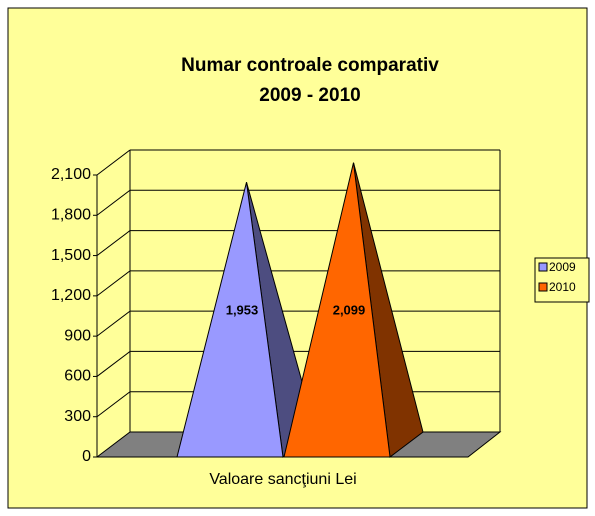 This screenshot has width=595, height=516. What do you see at coordinates (71, 215) in the screenshot?
I see `y-tick-label: 1,800` at bounding box center [71, 215].